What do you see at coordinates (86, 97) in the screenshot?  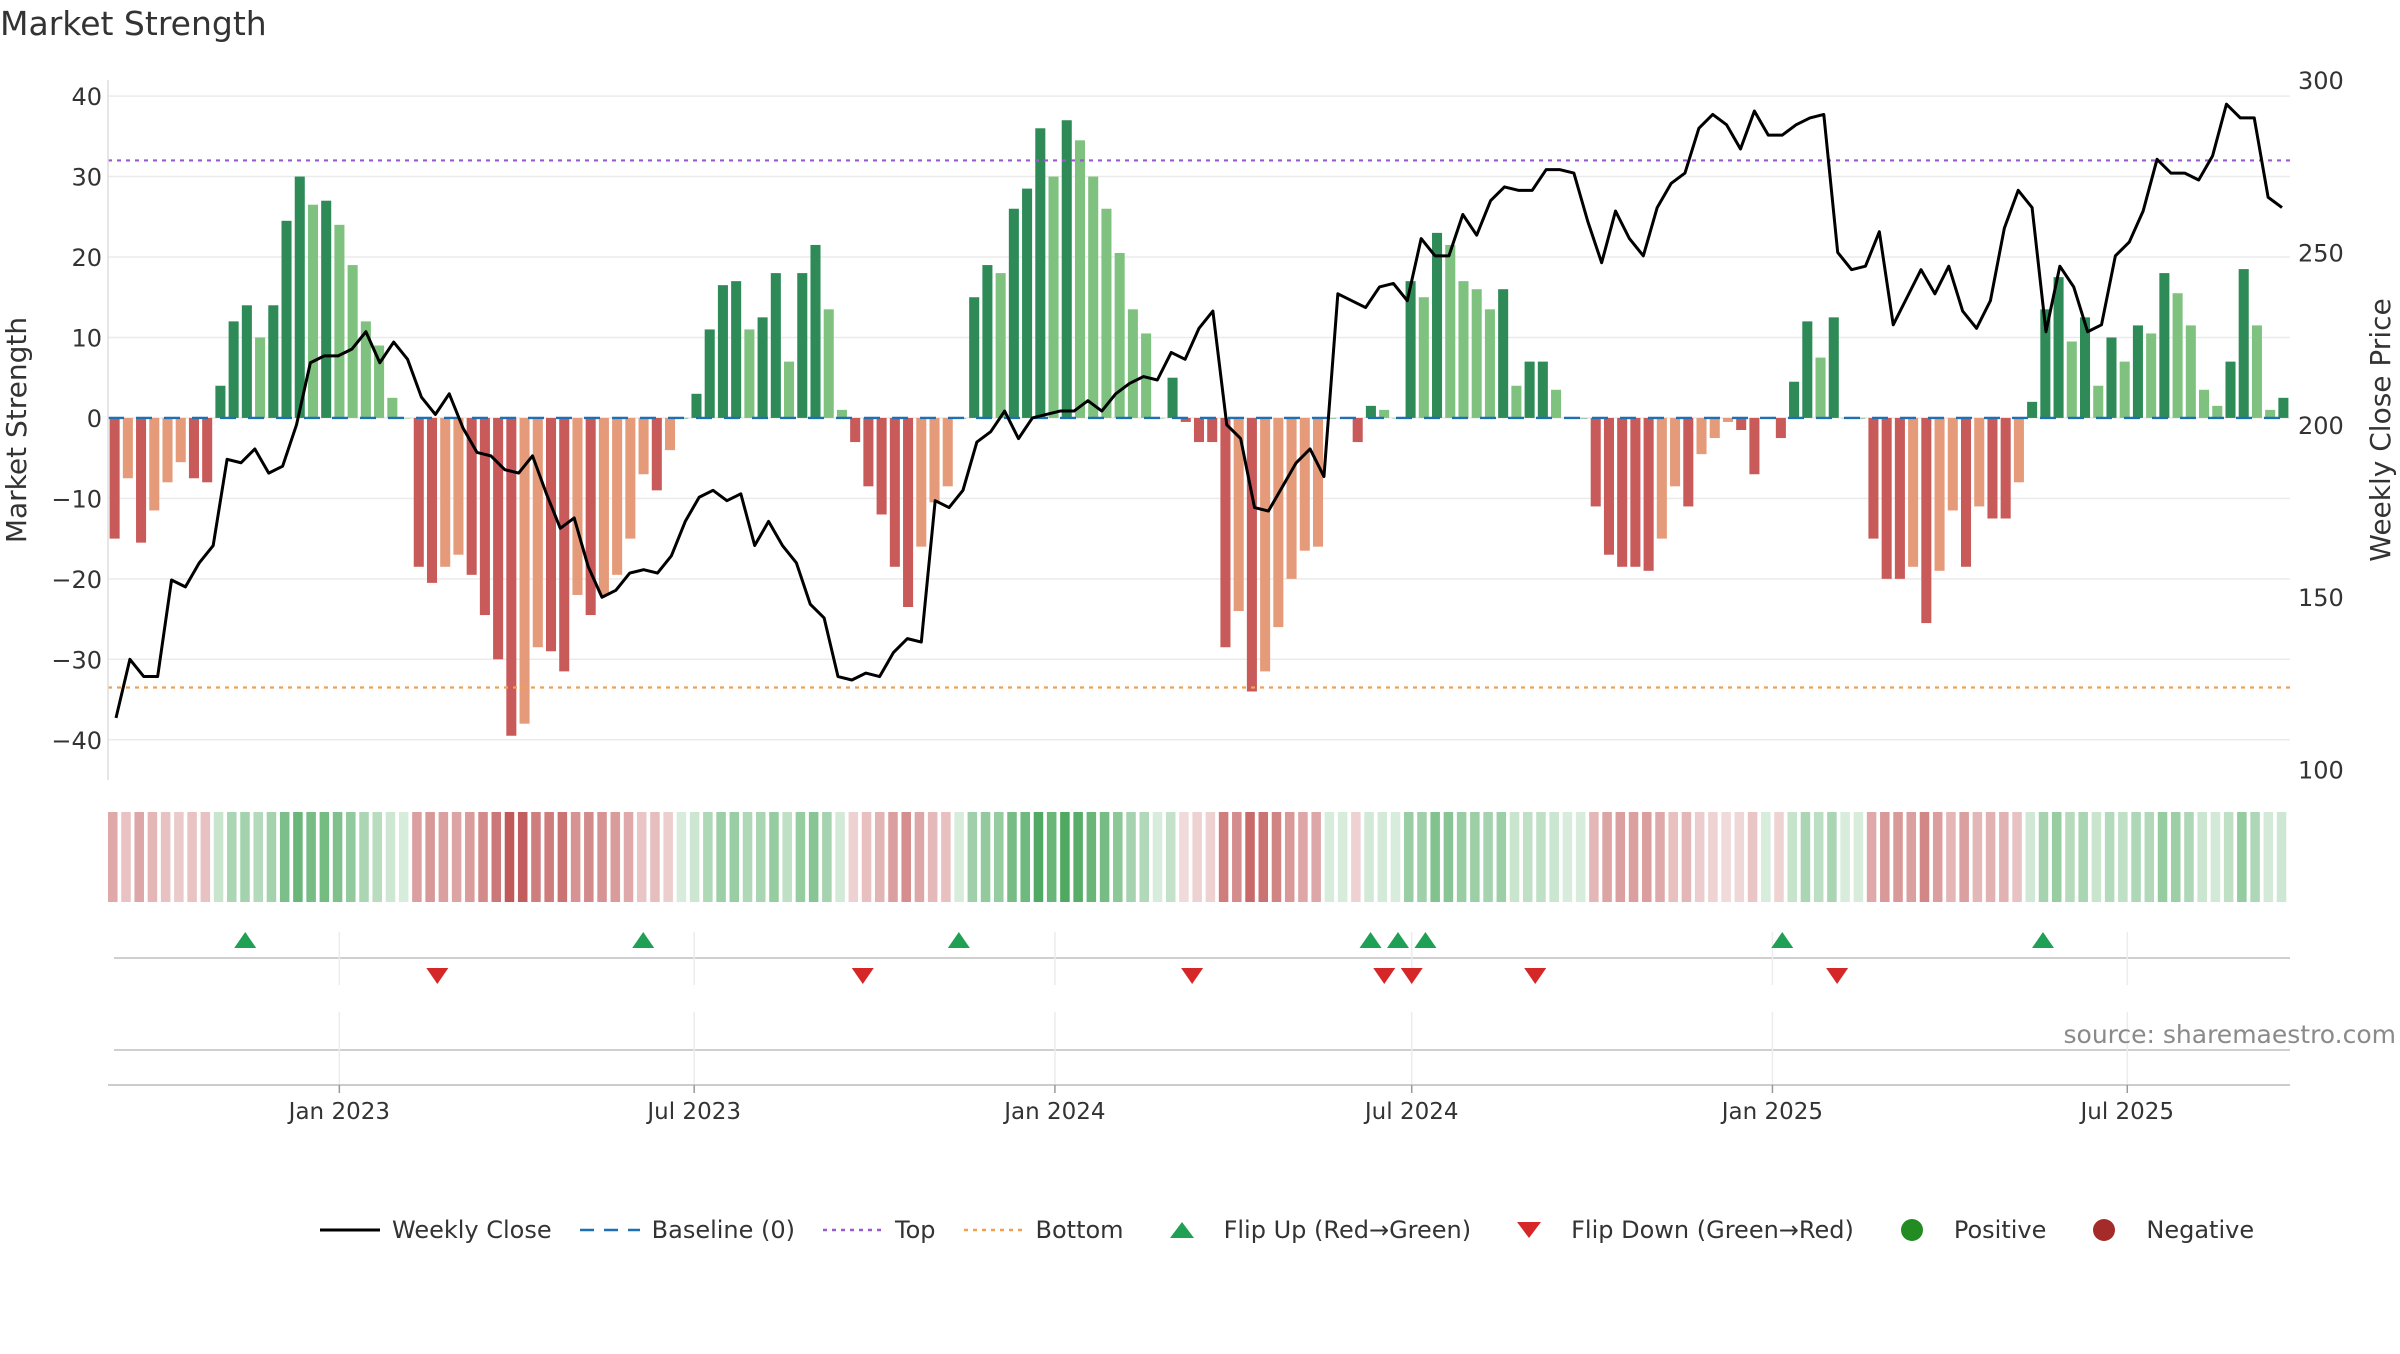 I see `y-tick-label: 40` at bounding box center [86, 97].